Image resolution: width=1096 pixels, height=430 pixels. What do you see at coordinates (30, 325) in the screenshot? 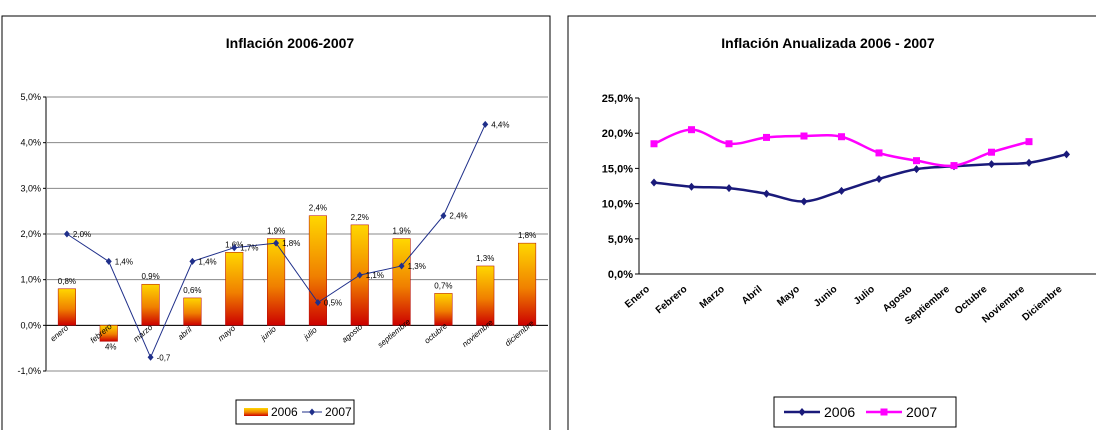
I see `chart1-y-tick-label: 0,0%` at bounding box center [30, 325].